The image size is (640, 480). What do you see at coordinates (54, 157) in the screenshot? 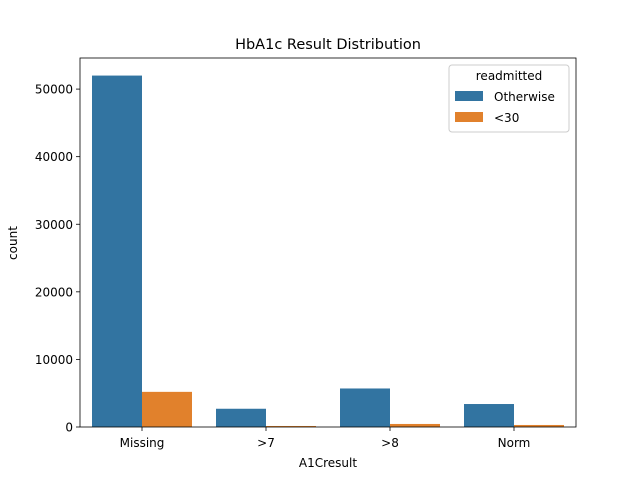
I see `y-tick-label: 40000` at bounding box center [54, 157].